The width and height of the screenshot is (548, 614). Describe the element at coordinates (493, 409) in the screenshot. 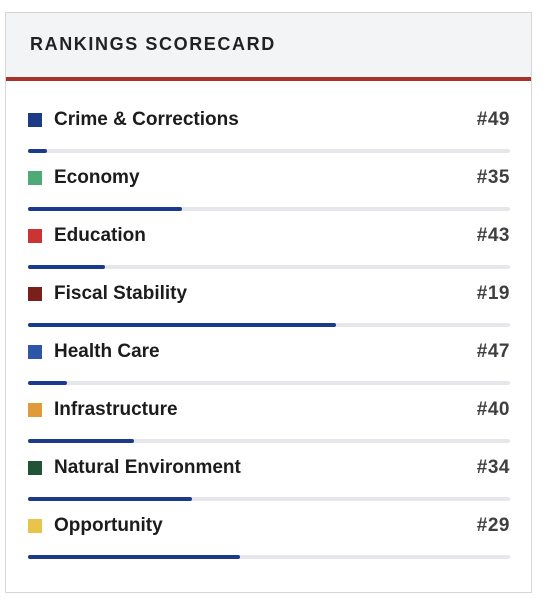

I see `category-rank: #40` at that location.